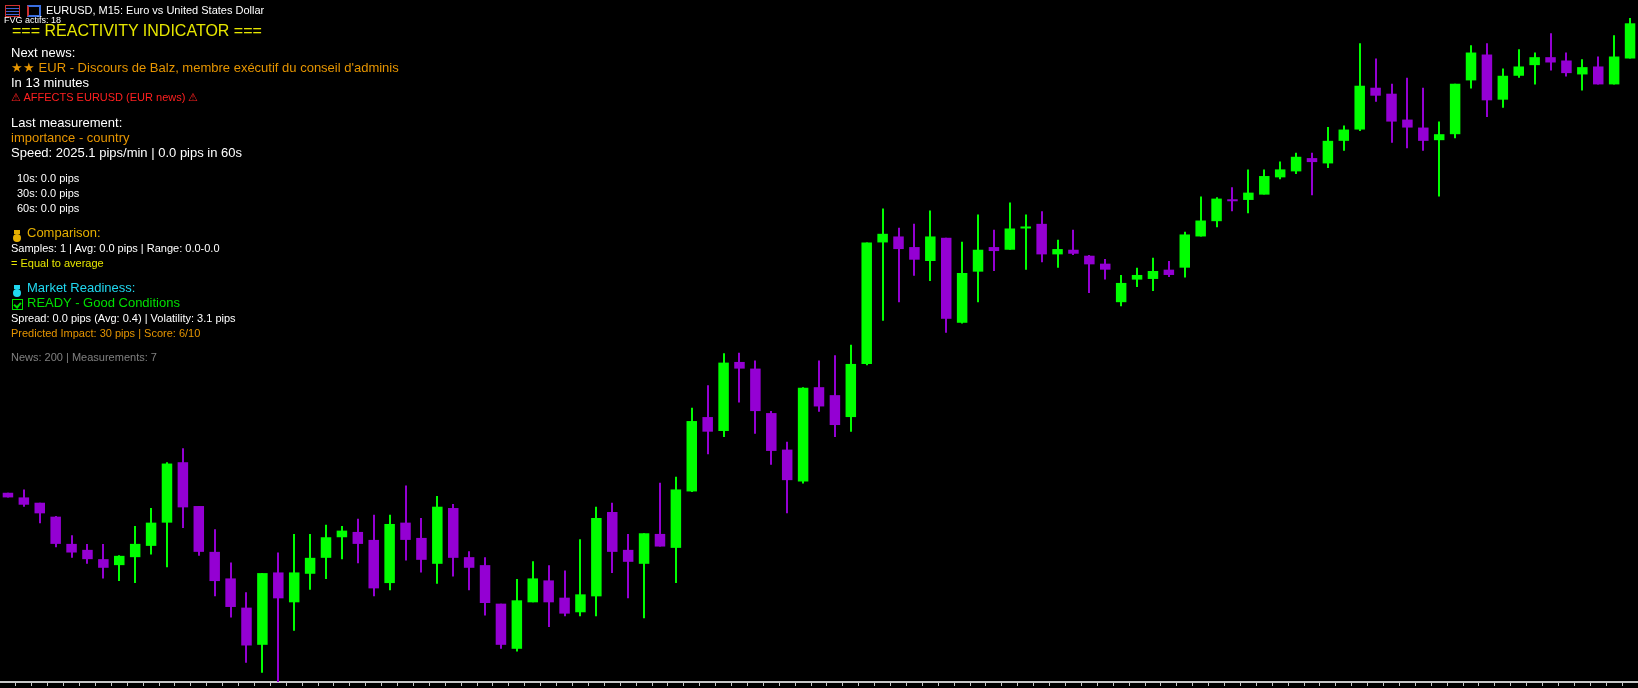 The image size is (1638, 688). What do you see at coordinates (48, 193) in the screenshot?
I see `annotation: 30s: 0.0 pips` at bounding box center [48, 193].